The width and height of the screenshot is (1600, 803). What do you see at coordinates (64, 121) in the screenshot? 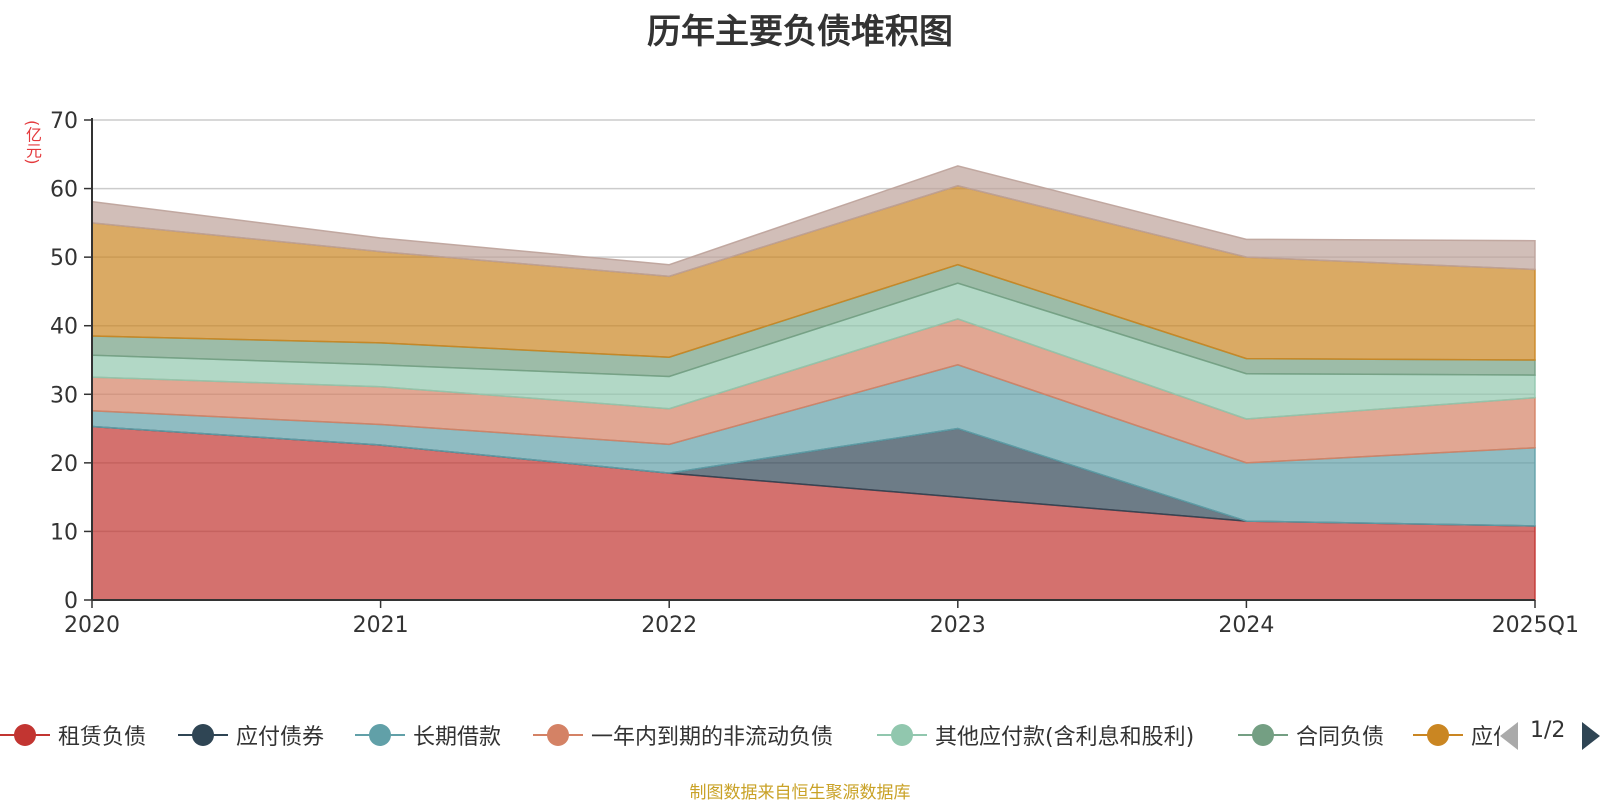
I see `y-tick-label: 70` at bounding box center [64, 121].